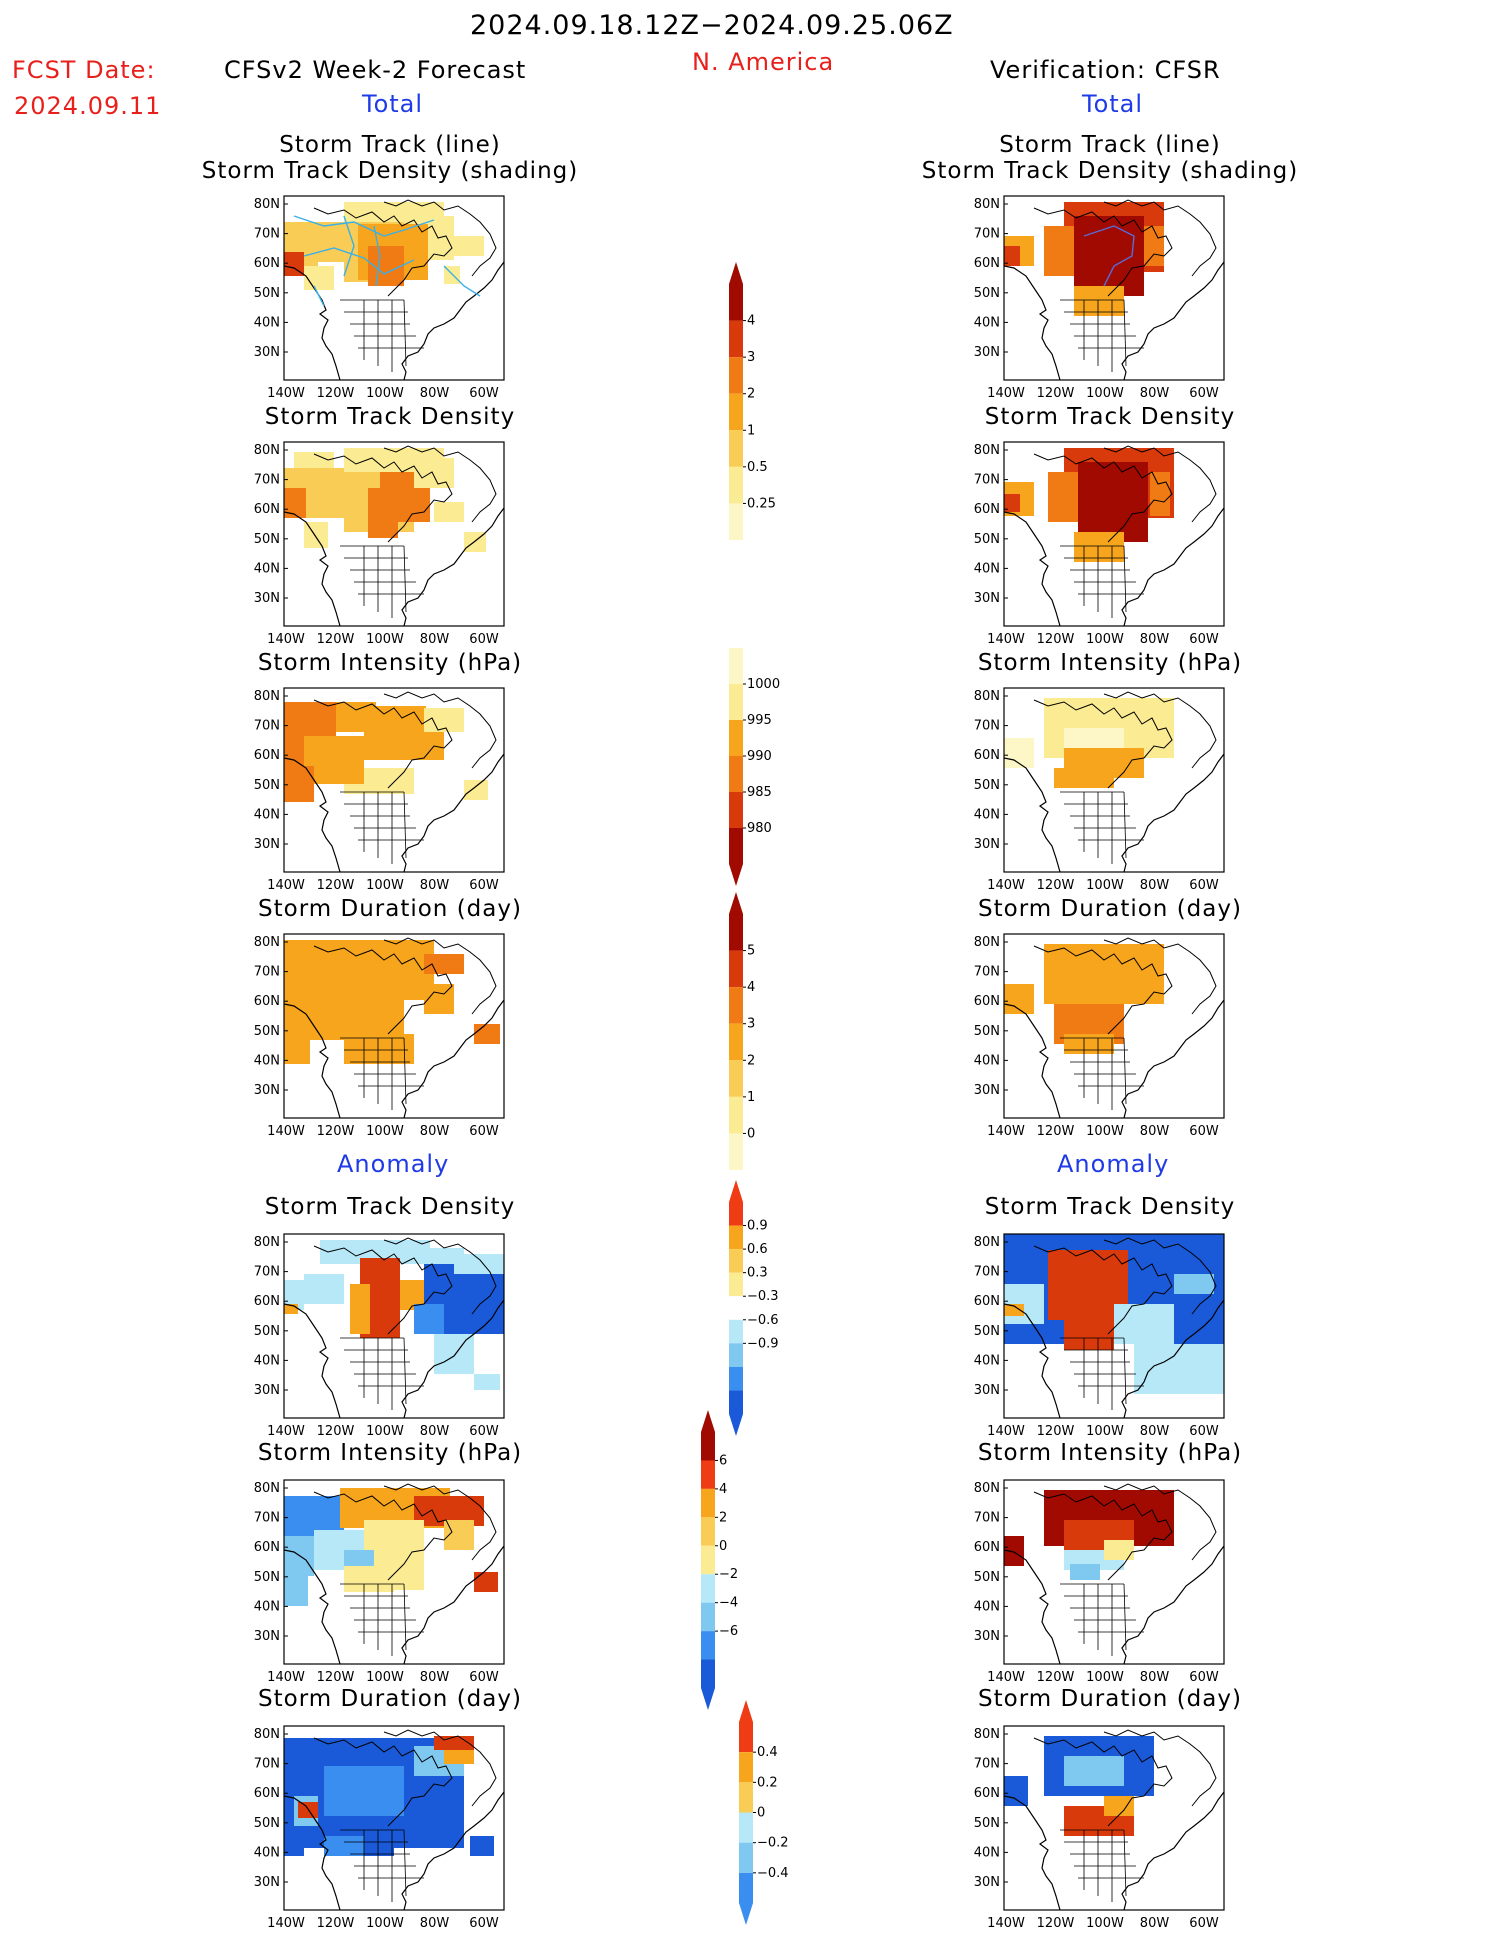 Image resolution: width=1487 pixels, height=1944 pixels. Describe the element at coordinates (751, 394) in the screenshot. I see `colorbar-label: 2` at that location.